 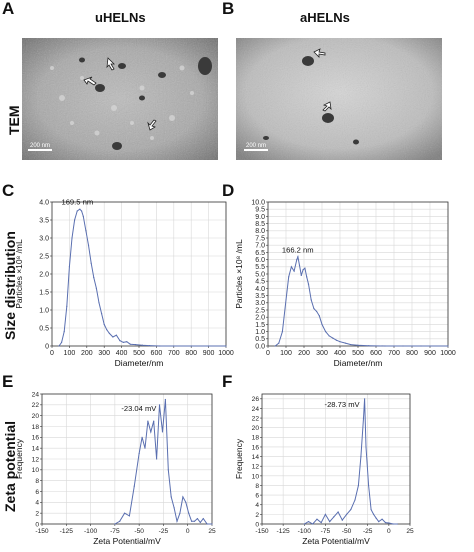 What do you see at coordinates (19, 274) in the screenshot?
I see `y-axis-label: Particles ×10⁸ /mL` at bounding box center [19, 274].